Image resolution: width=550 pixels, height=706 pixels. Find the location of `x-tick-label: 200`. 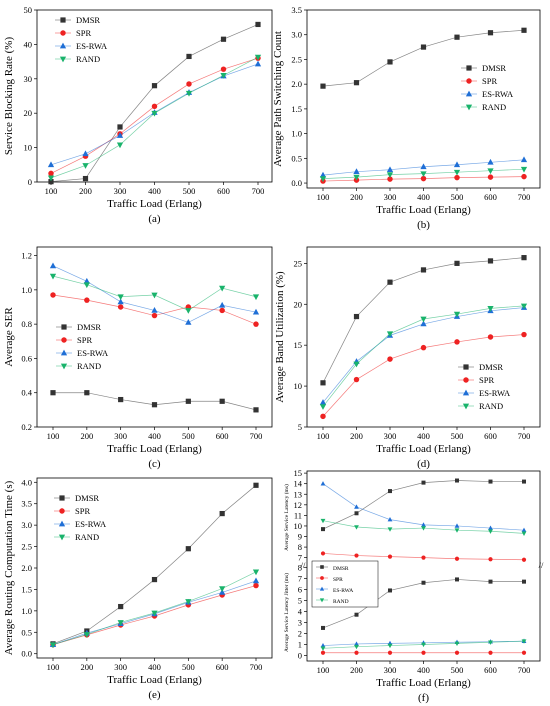

x-tick-label: 200 is located at coordinates (356, 197).